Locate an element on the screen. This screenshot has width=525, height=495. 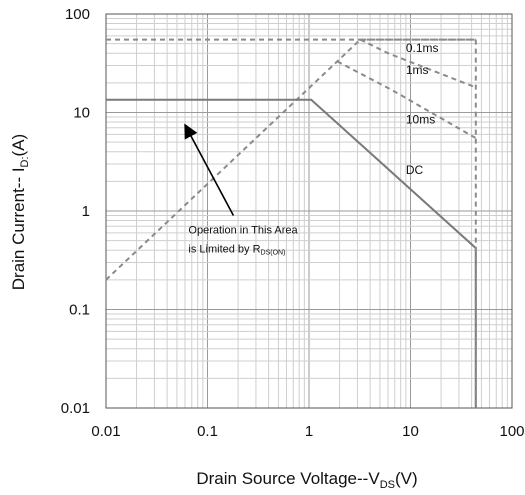
y-axis-title-sub: D: is located at coordinates (25, 161).